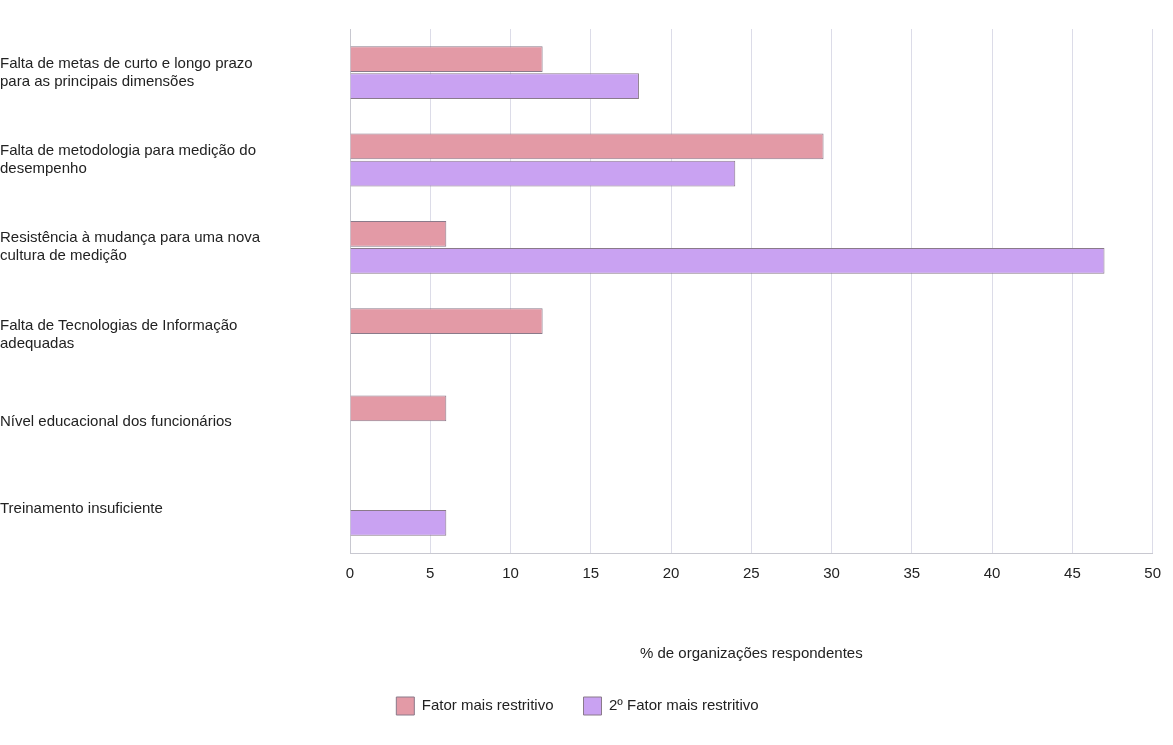 The height and width of the screenshot is (745, 1173). I want to click on x-tick-label: 10, so click(510, 573).